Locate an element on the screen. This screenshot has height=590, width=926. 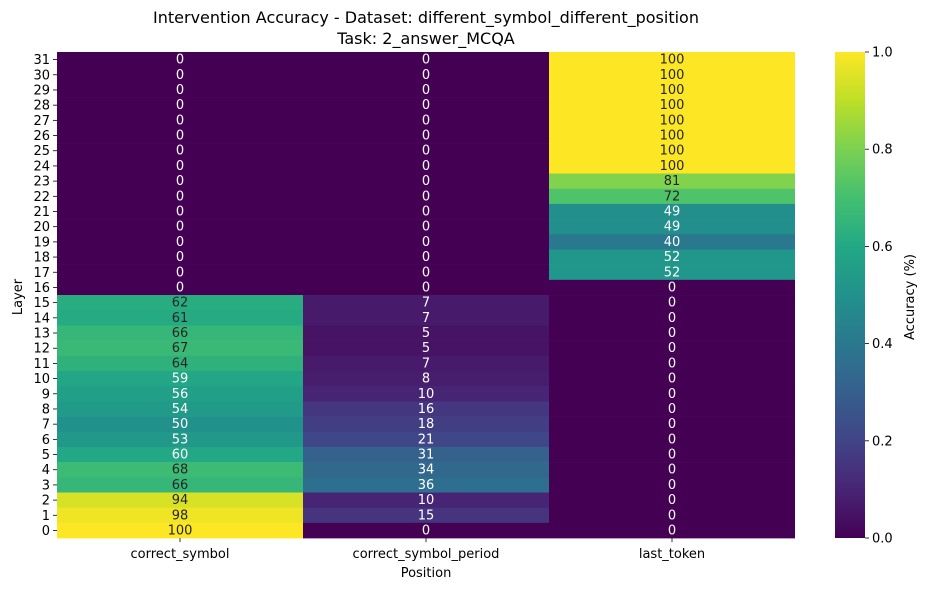
y-tick-label: 16 is located at coordinates (41, 288).